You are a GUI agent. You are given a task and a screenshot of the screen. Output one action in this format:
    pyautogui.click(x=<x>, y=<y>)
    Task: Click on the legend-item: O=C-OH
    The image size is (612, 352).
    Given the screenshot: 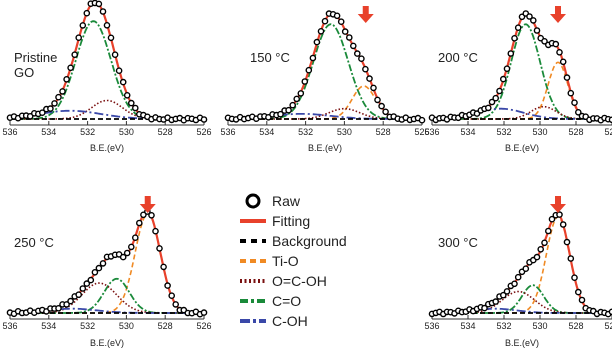 What is the action you would take?
    pyautogui.click(x=283, y=281)
    